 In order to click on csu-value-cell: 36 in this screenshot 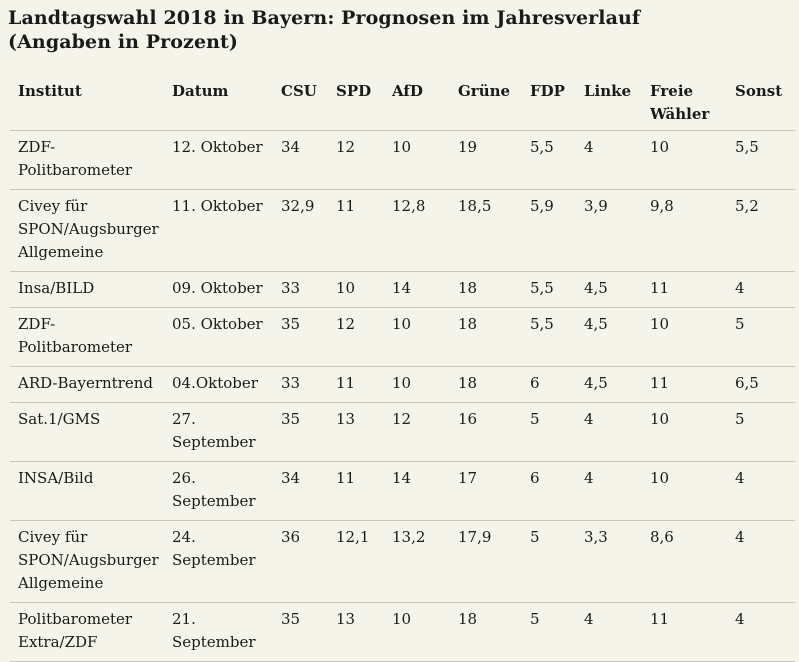, I will do `click(308, 561)`.